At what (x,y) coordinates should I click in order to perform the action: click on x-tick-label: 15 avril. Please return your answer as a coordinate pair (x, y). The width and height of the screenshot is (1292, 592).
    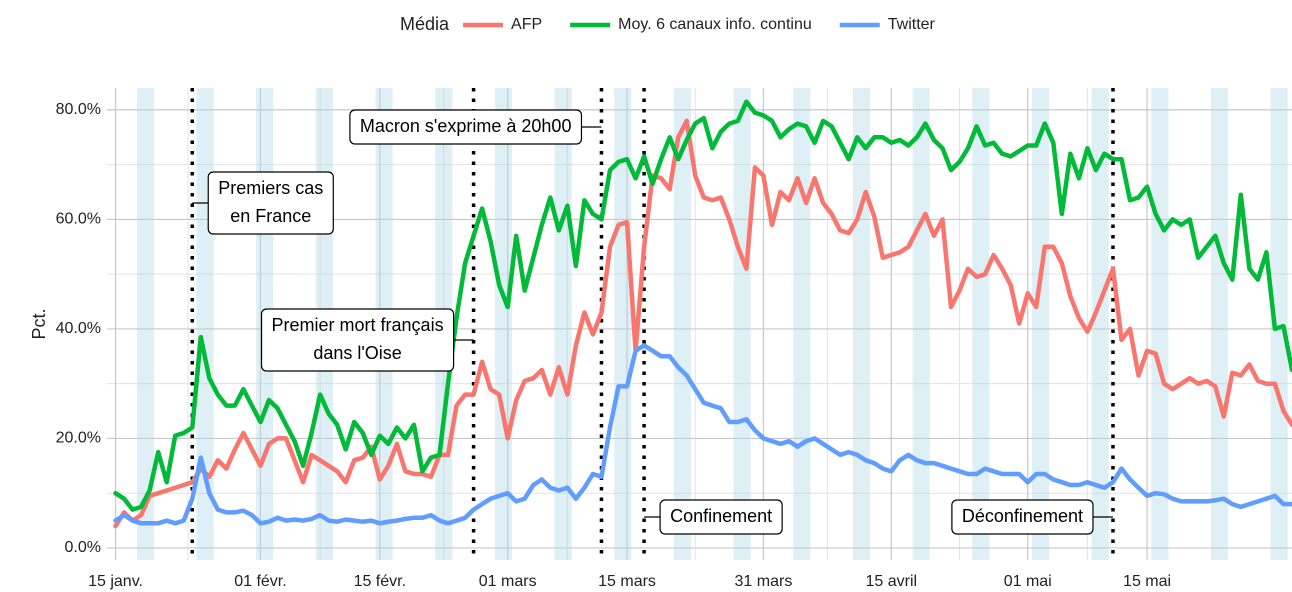
    Looking at the image, I should click on (892, 581).